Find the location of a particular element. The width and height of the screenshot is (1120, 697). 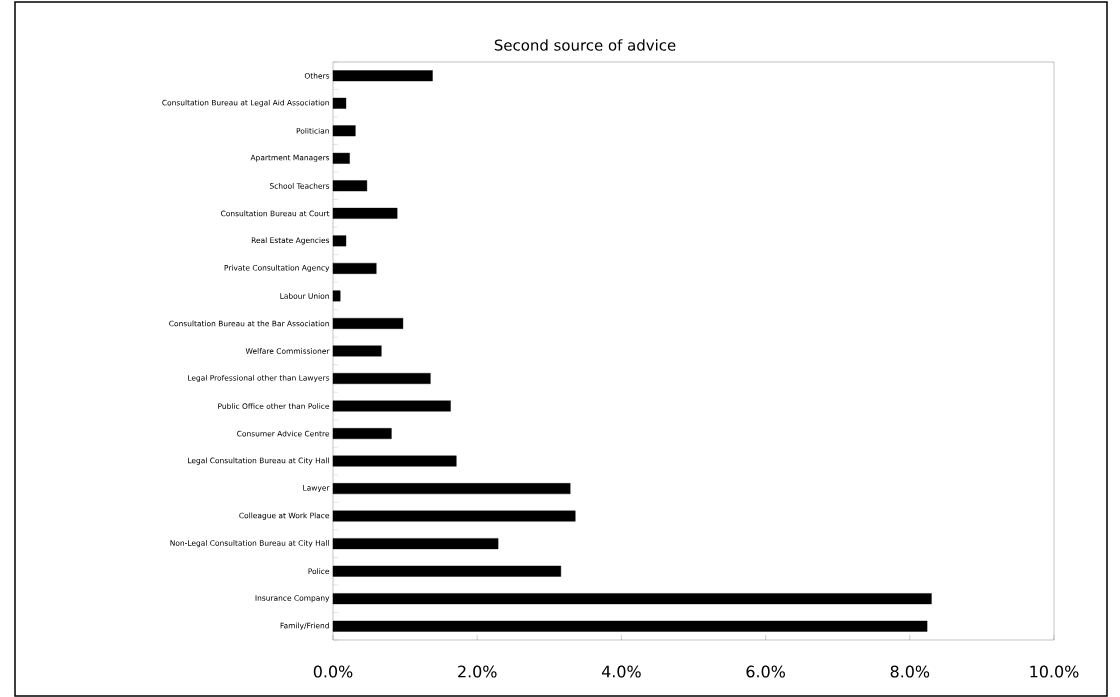

chart-title: Second source of advice is located at coordinates (585, 45).